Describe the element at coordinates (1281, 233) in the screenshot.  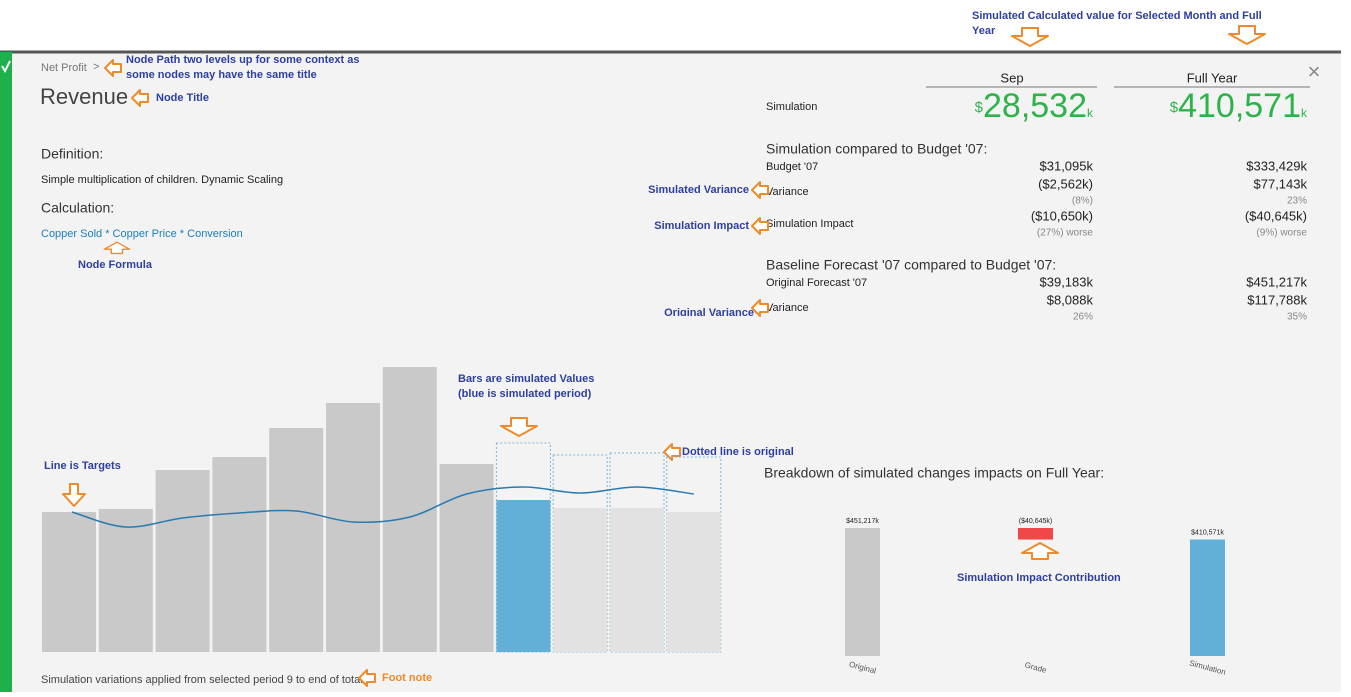
I see `row-note: (9%) worse` at that location.